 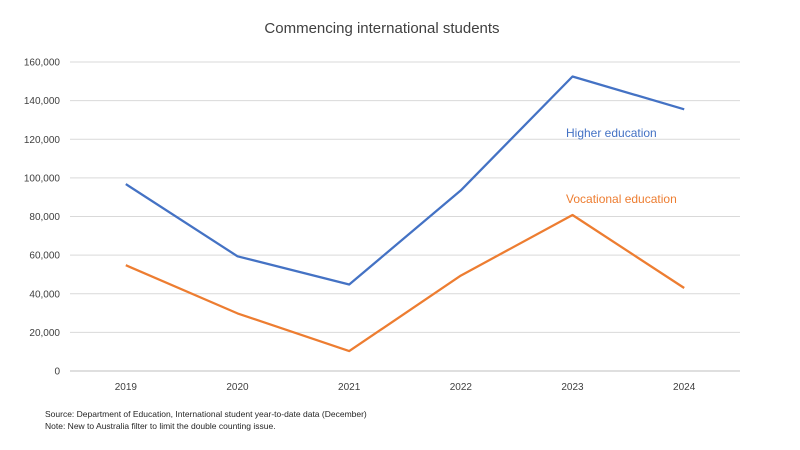 What do you see at coordinates (126, 387) in the screenshot?
I see `x-tick-label-2019: 2019` at bounding box center [126, 387].